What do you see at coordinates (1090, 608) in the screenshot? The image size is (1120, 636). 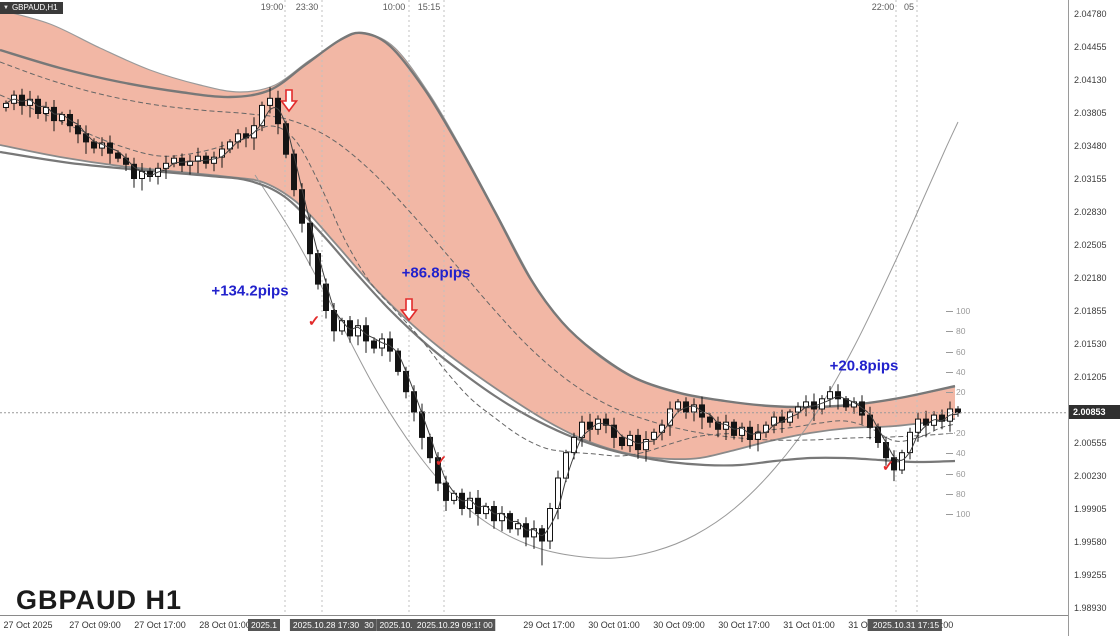 I see `price-axis-label: 1.98930` at bounding box center [1090, 608].